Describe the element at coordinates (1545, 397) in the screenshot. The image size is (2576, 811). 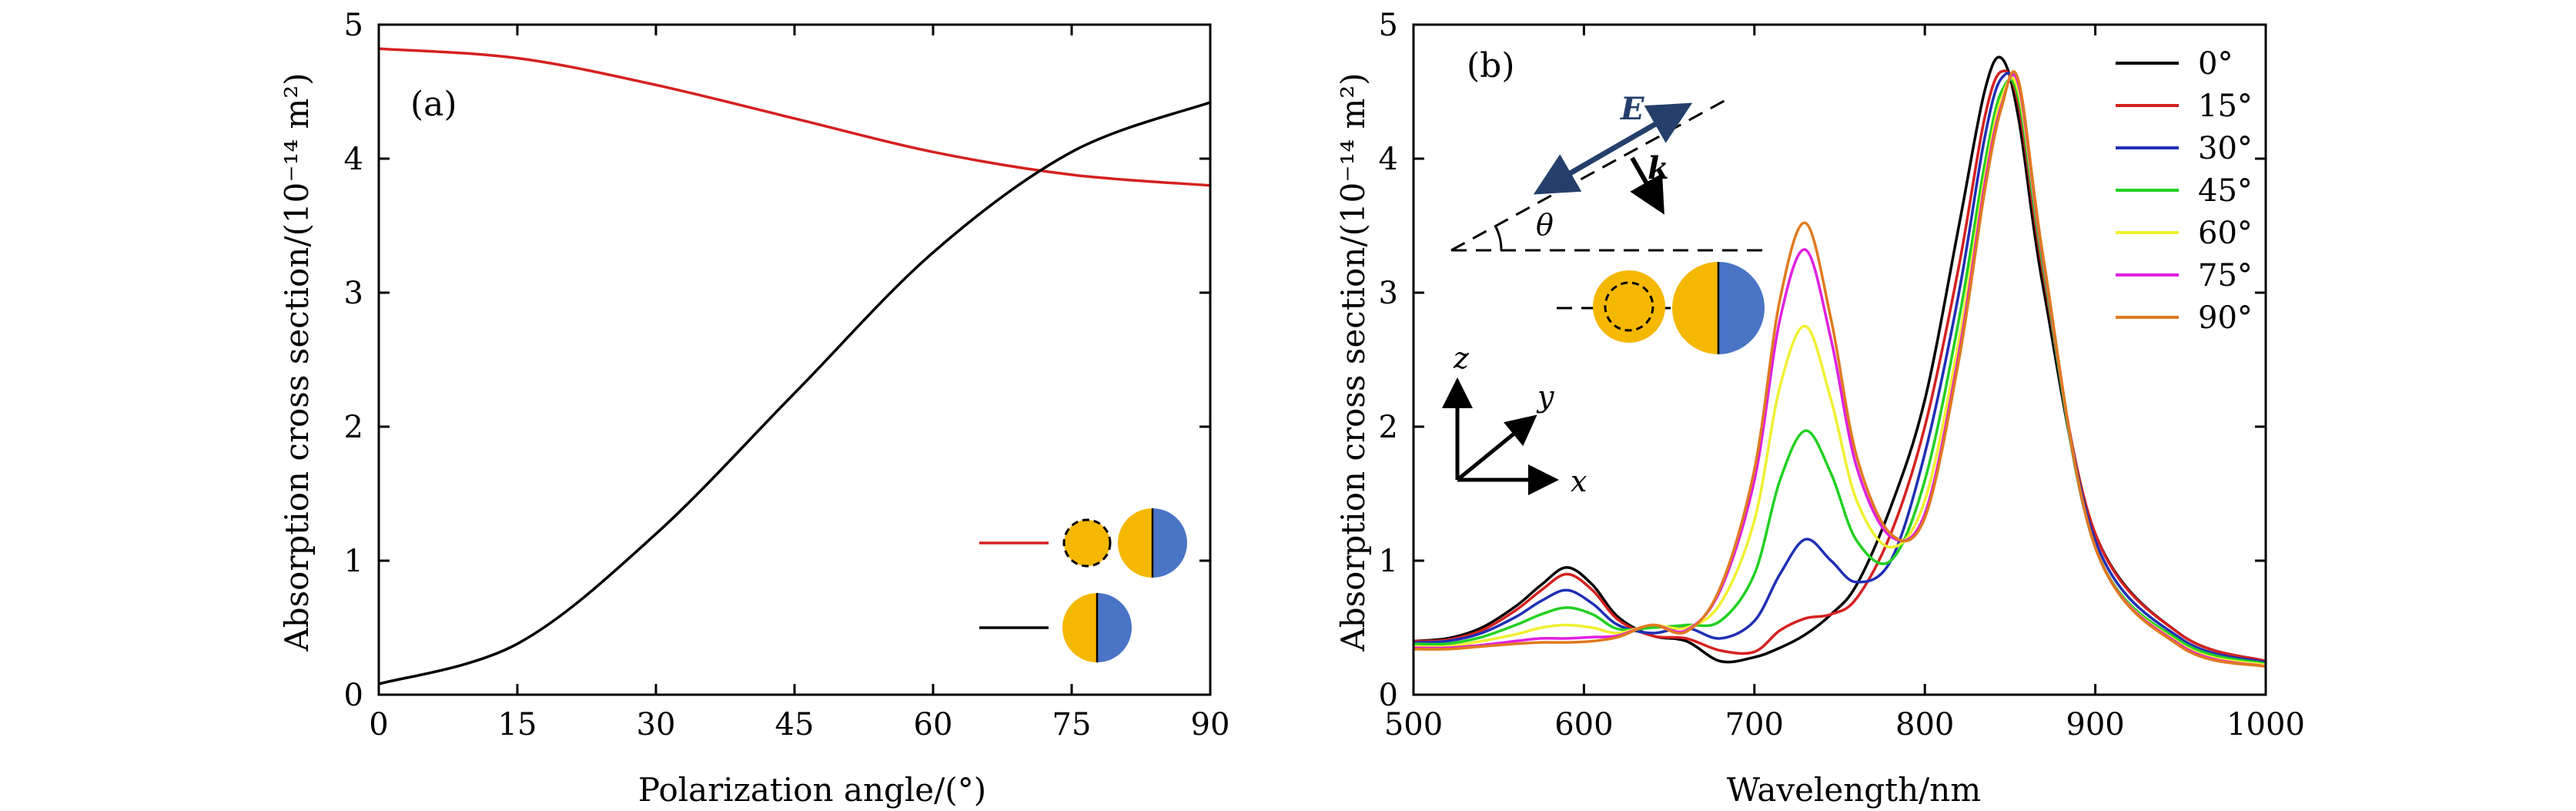
I see `y-axis-label: y` at that location.